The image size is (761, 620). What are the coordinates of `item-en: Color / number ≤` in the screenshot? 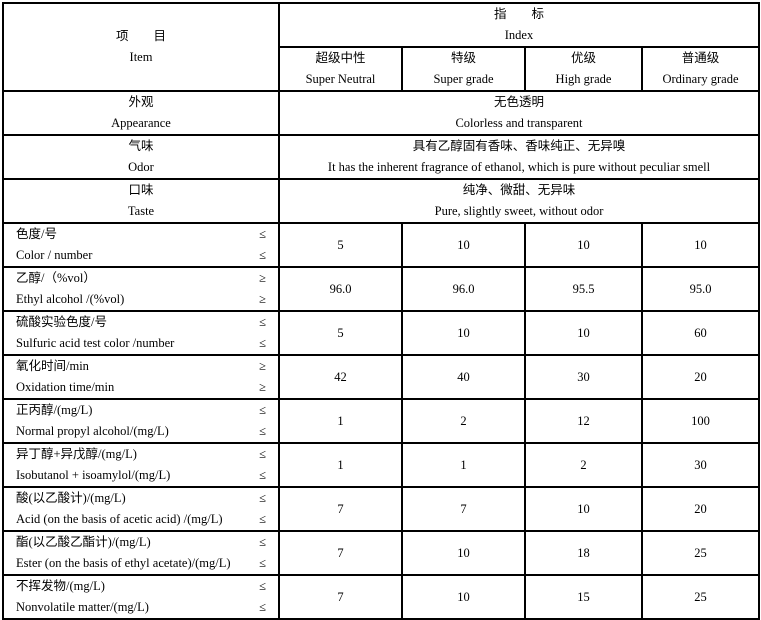 It's located at (141, 255).